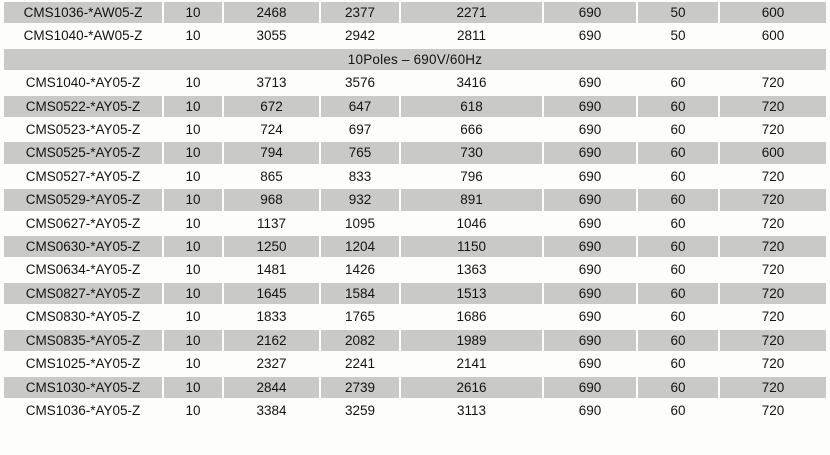 This screenshot has width=830, height=455. I want to click on value-cell: 3713, so click(271, 83).